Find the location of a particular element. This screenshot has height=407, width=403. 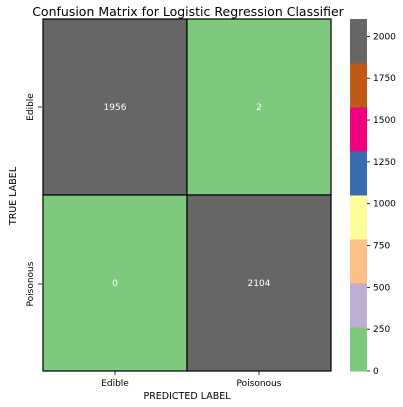

colorbar-tick-label-1750: 1750 is located at coordinates (384, 79).